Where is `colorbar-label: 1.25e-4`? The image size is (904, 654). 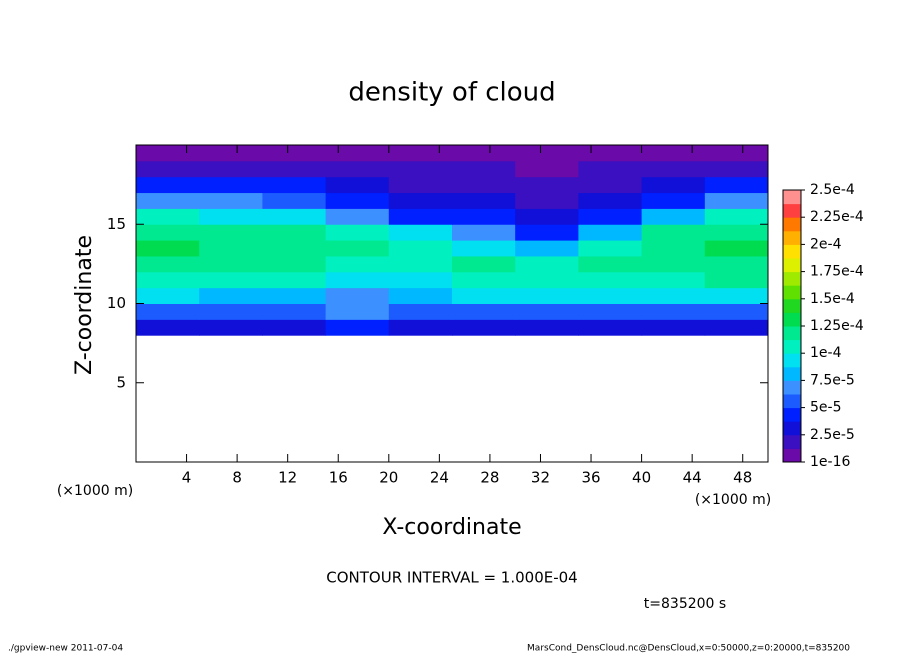 colorbar-label: 1.25e-4 is located at coordinates (837, 326).